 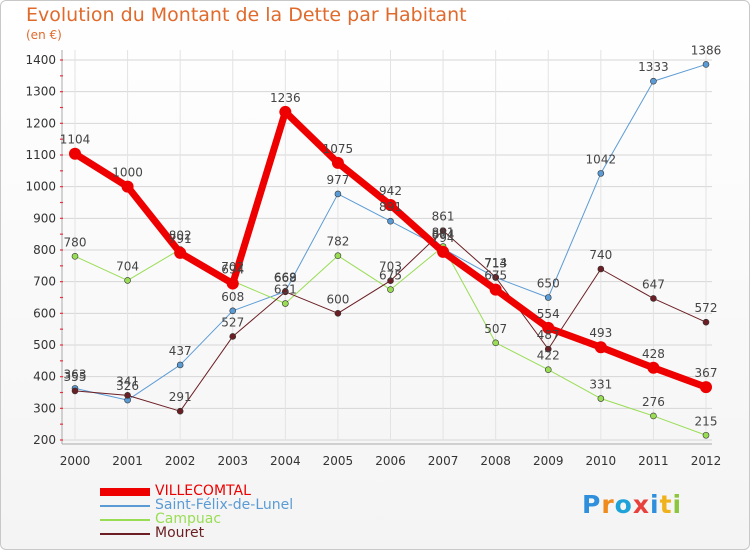 I want to click on data-label: 740, so click(x=600, y=255).